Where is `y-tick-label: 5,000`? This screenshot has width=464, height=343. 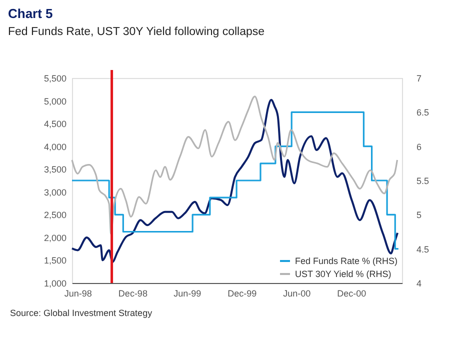 y-tick-label: 5,000 is located at coordinates (55, 101).